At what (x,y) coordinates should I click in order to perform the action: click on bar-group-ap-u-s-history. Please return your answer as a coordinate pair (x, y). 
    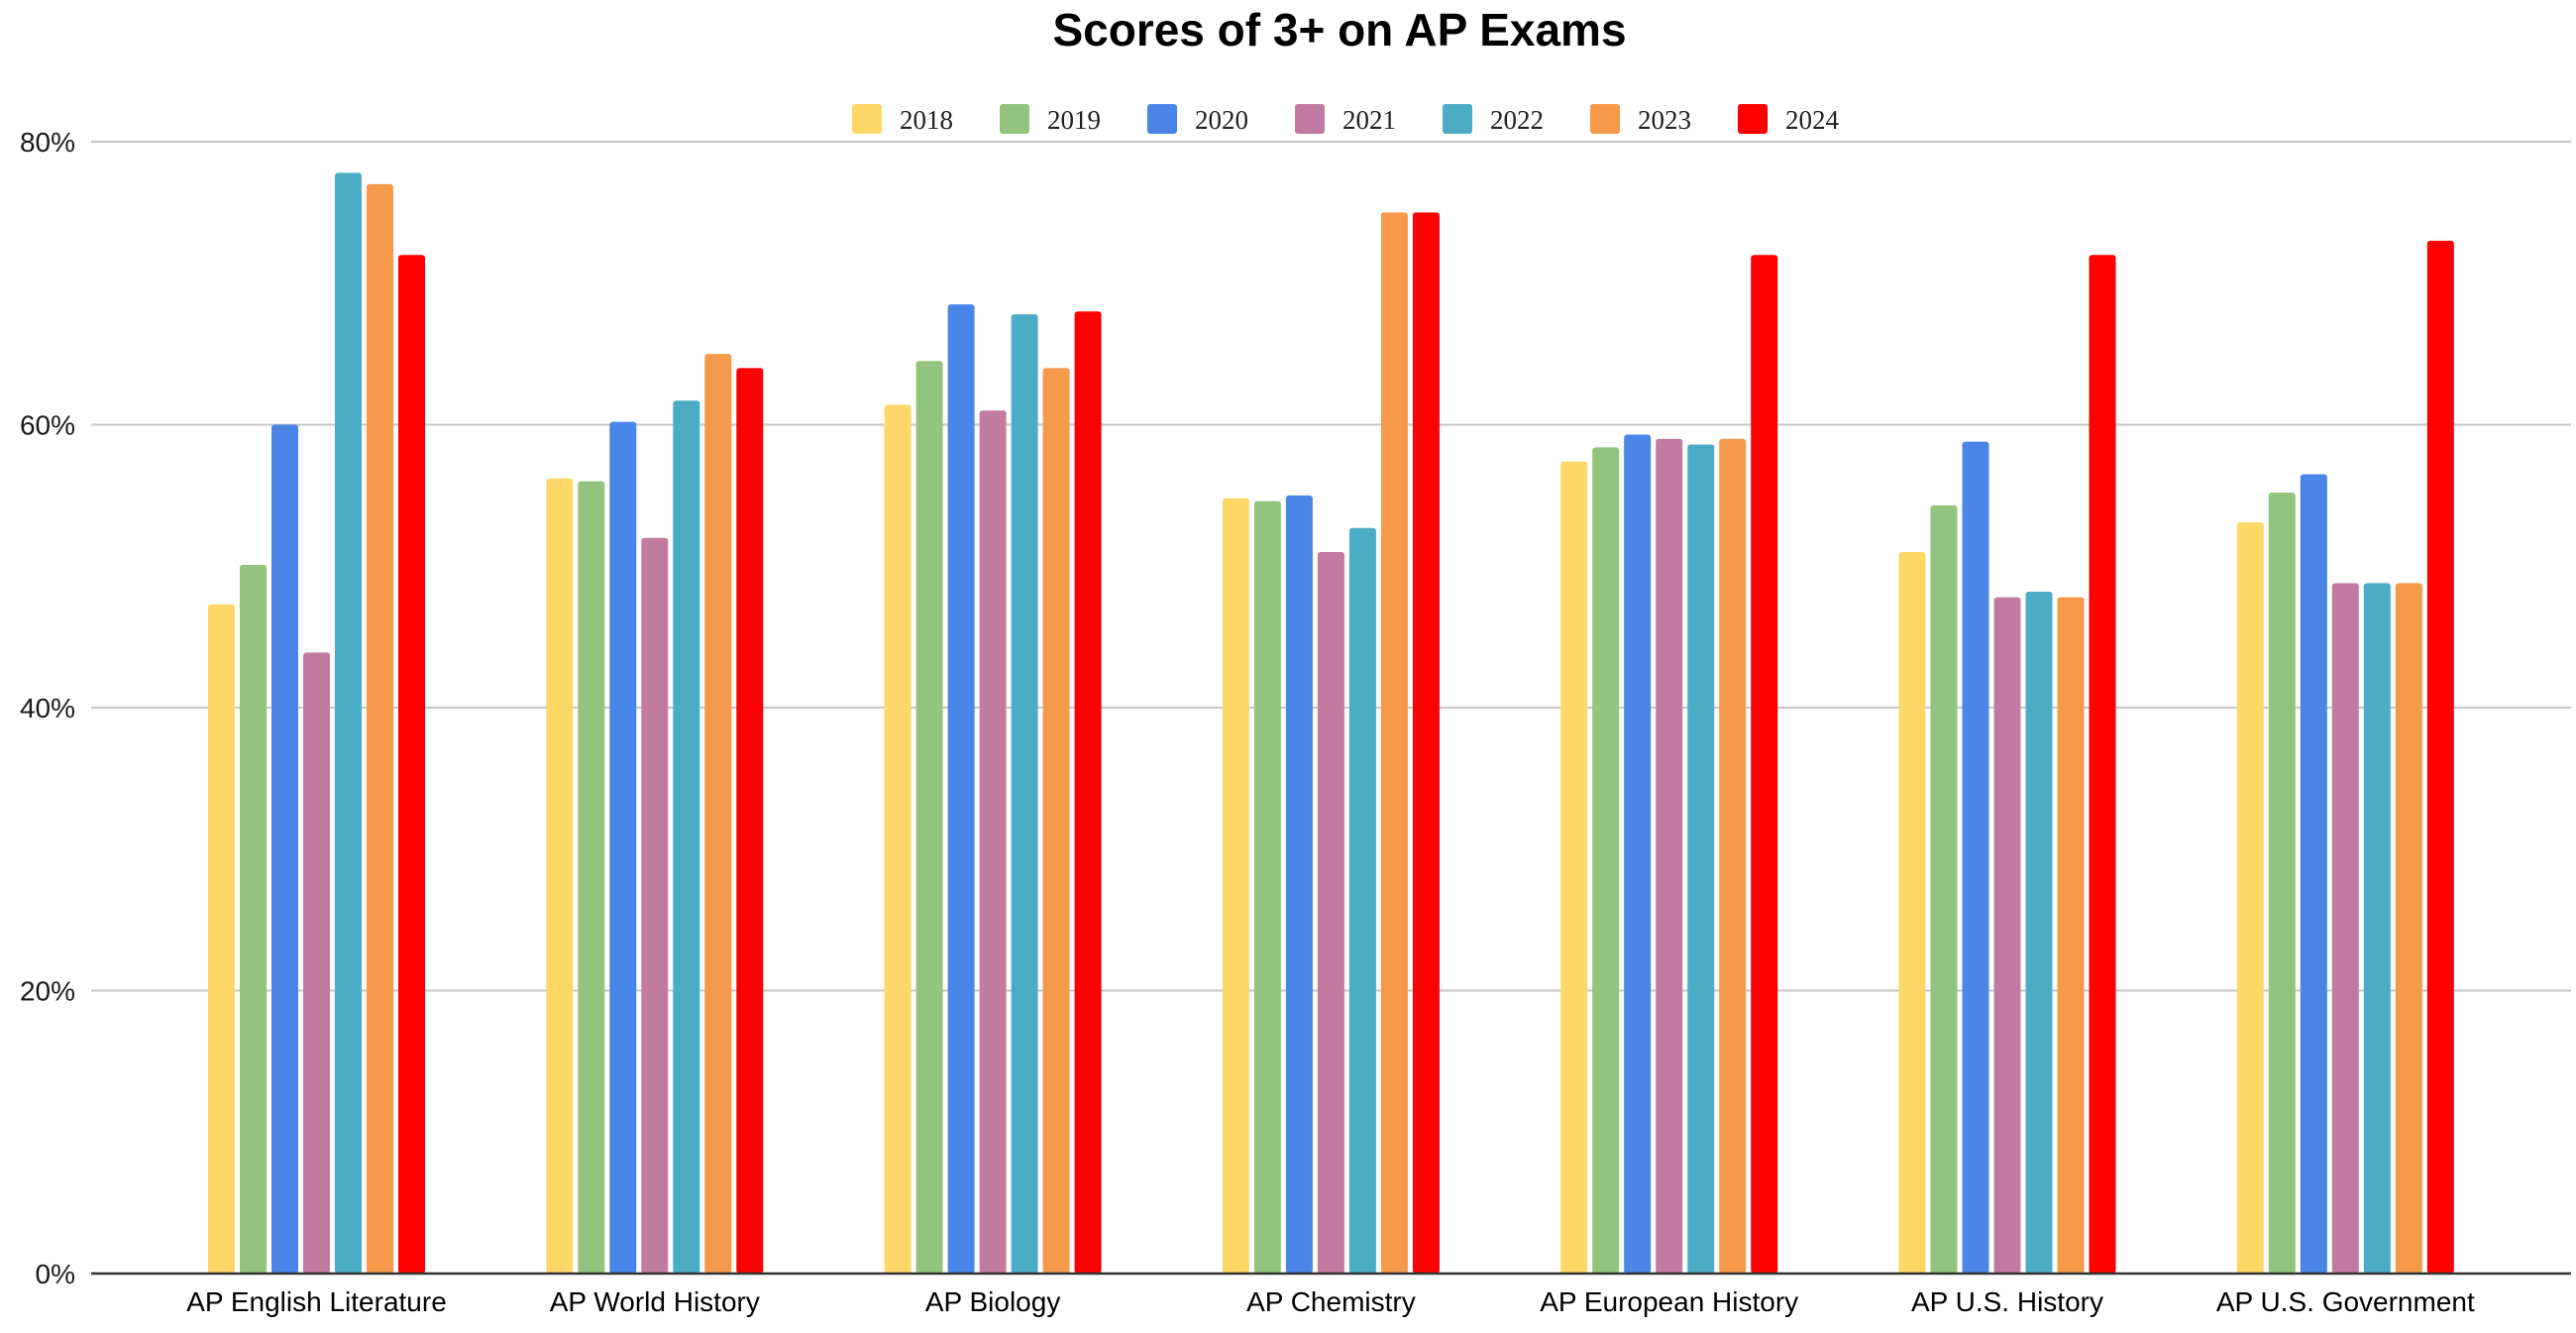
    Looking at the image, I should click on (2007, 765).